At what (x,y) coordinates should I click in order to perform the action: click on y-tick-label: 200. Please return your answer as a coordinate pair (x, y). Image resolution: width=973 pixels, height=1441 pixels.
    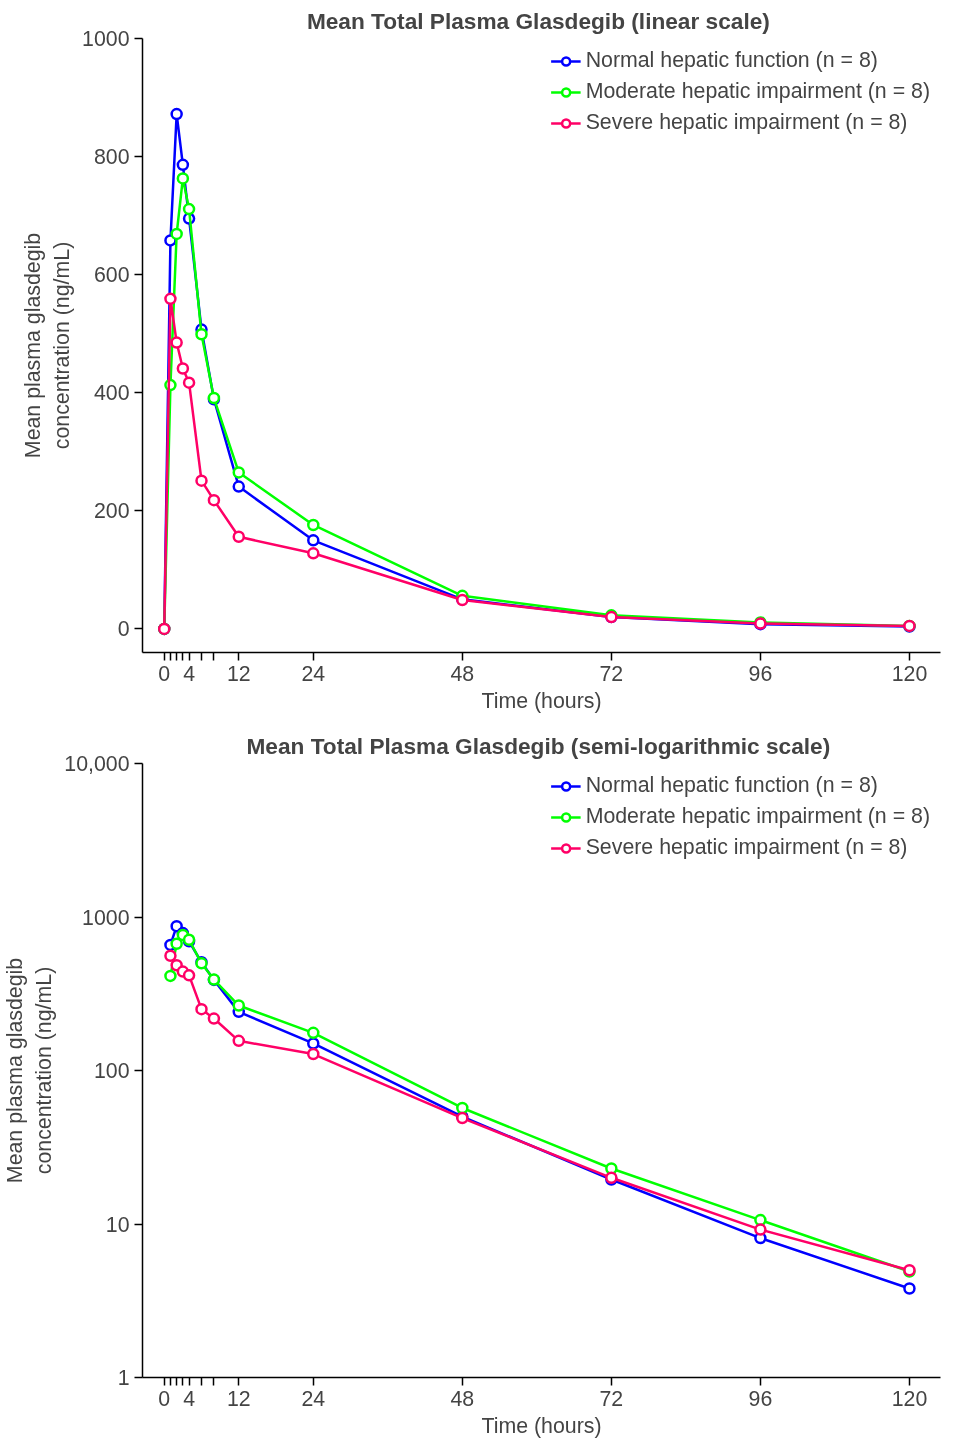
    Looking at the image, I should click on (111, 511).